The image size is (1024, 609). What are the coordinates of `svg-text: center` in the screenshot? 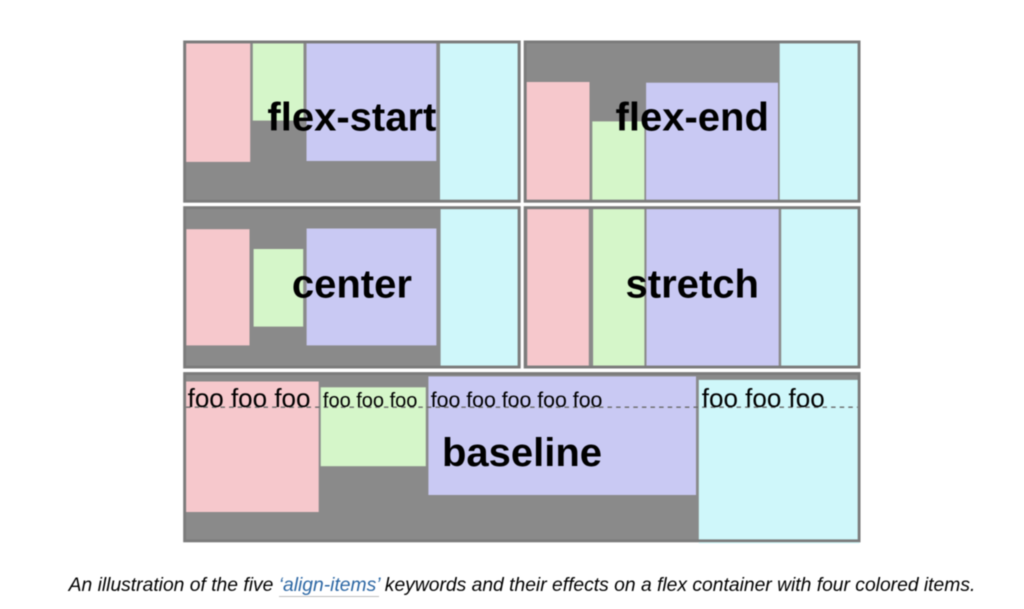 It's located at (352, 285).